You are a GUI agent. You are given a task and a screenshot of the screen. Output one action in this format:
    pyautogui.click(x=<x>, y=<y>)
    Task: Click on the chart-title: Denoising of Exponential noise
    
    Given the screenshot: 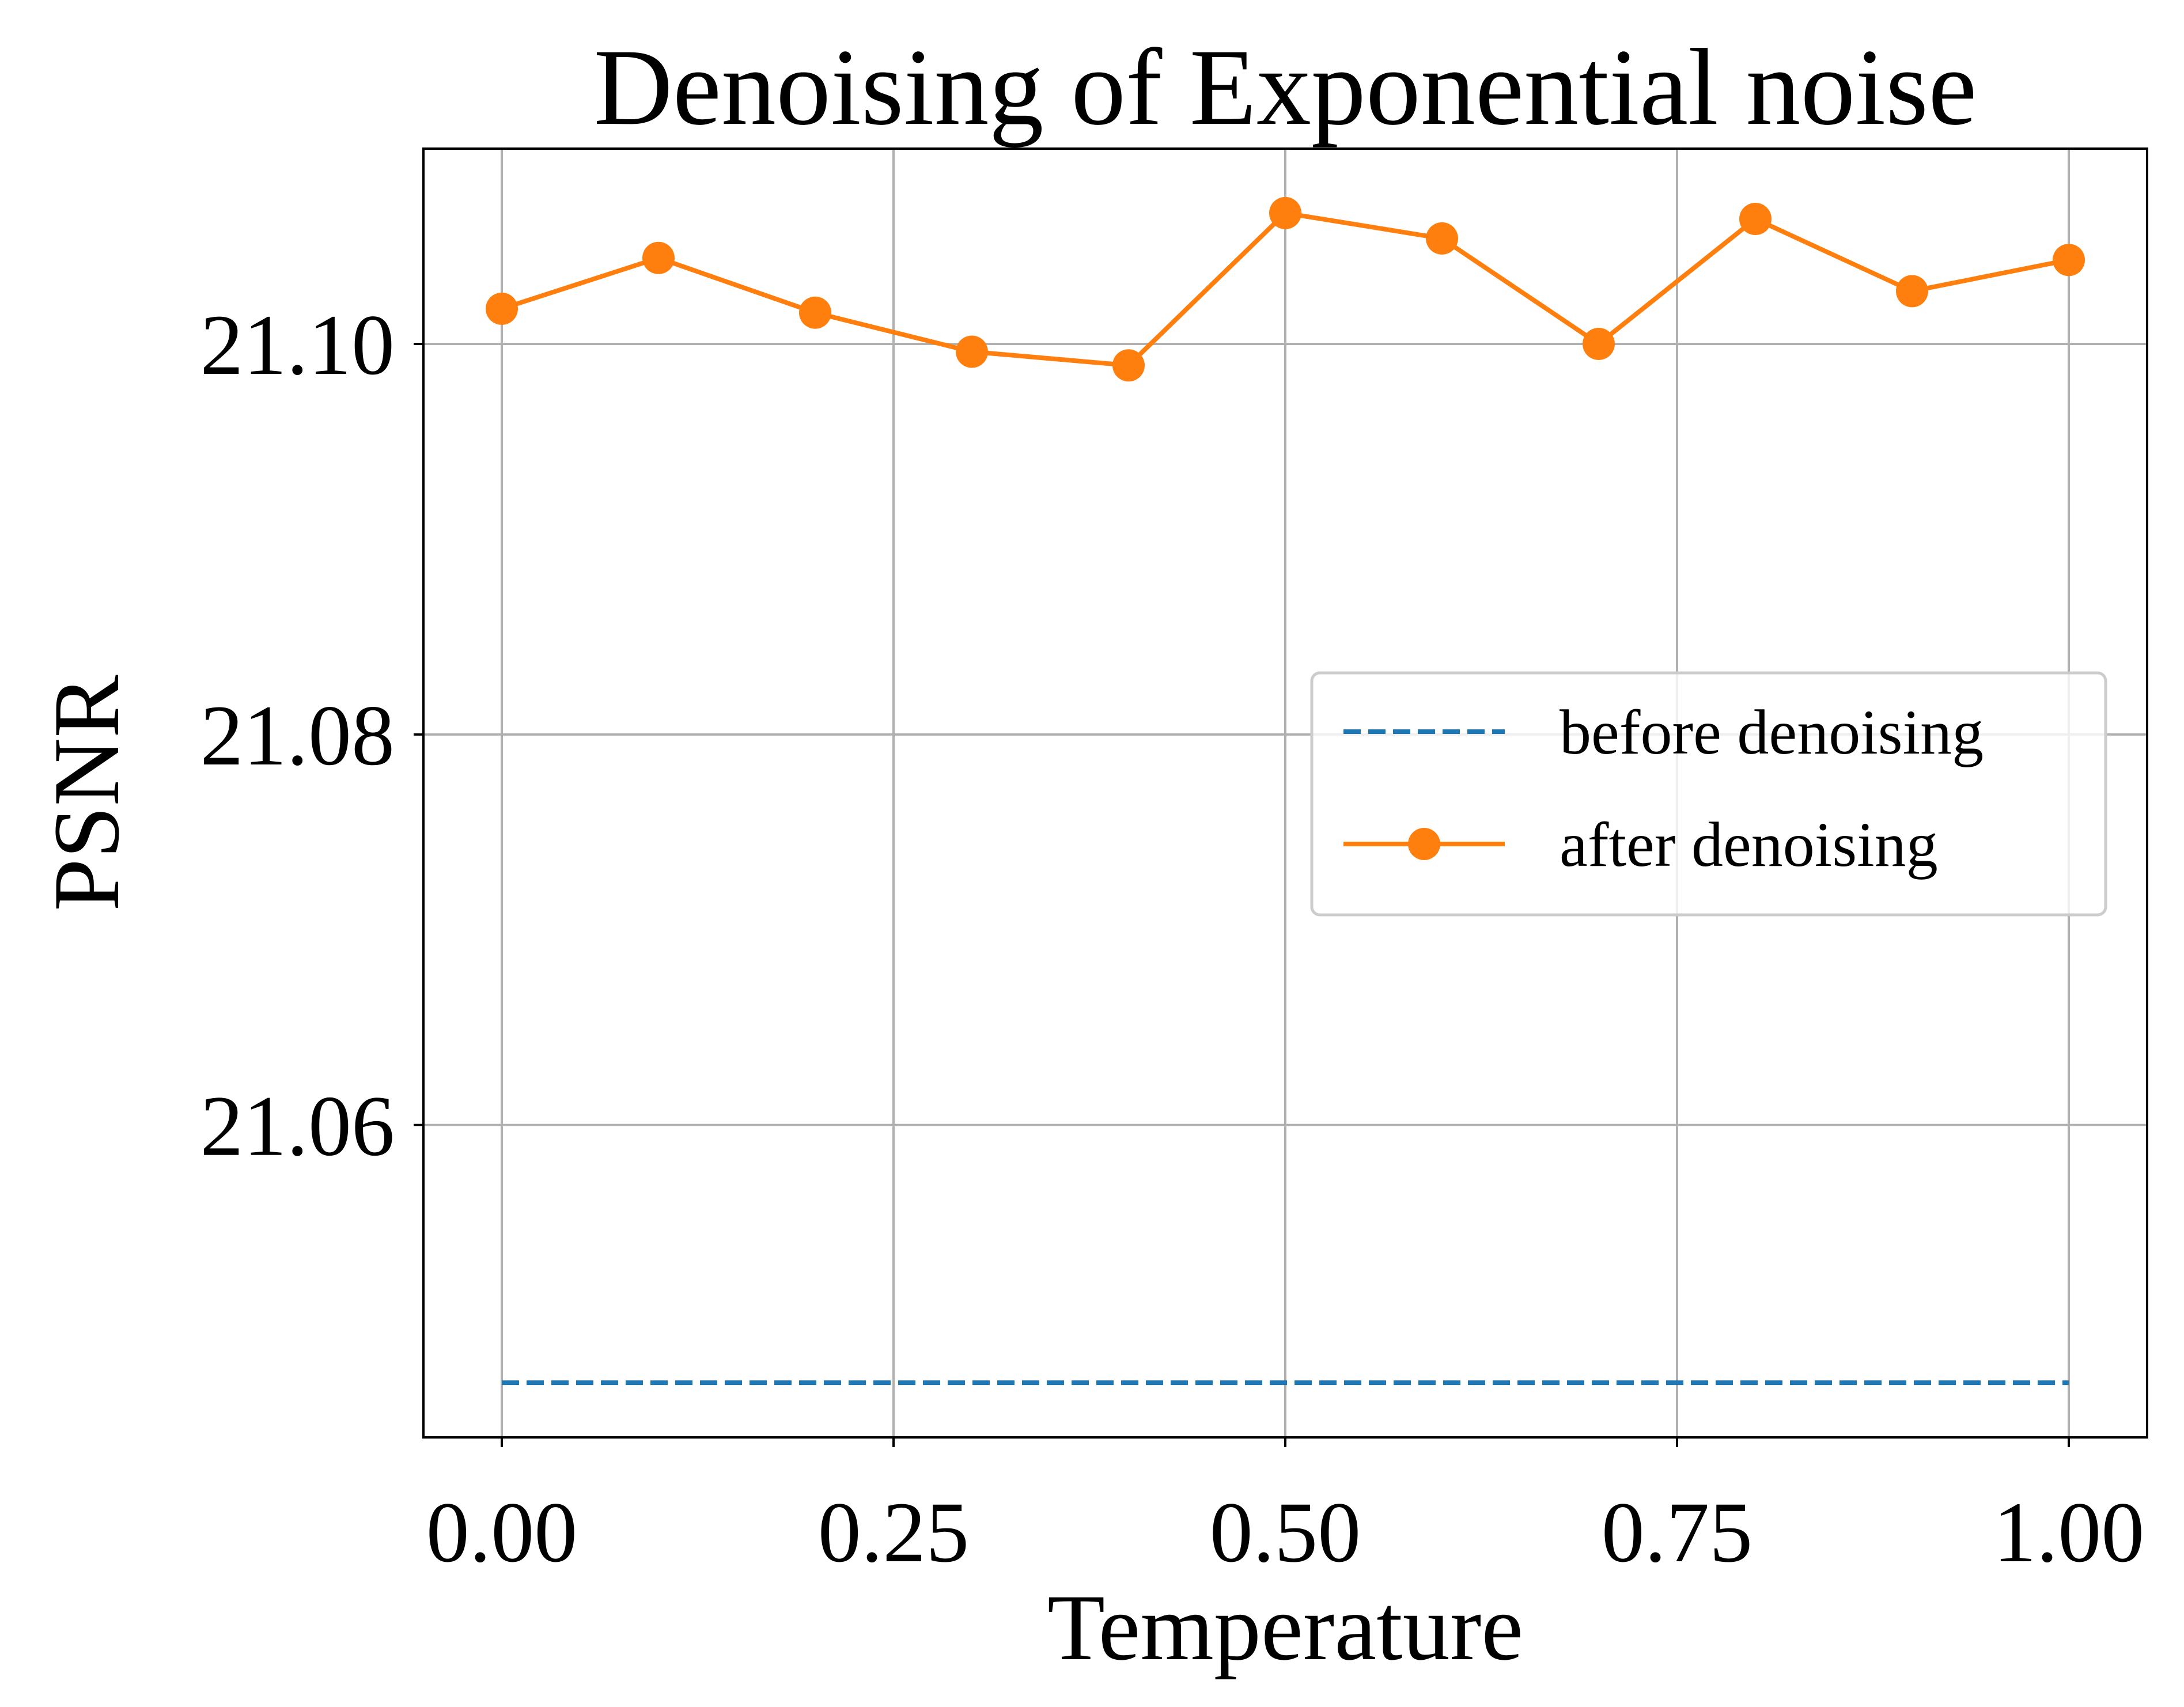 What is the action you would take?
    pyautogui.click(x=1285, y=88)
    